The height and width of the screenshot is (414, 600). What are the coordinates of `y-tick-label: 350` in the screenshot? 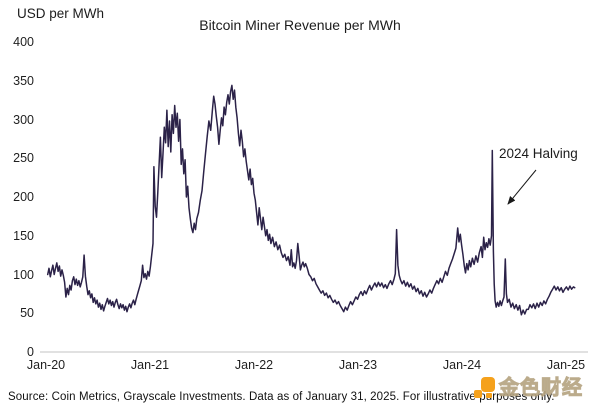 It's located at (23, 80).